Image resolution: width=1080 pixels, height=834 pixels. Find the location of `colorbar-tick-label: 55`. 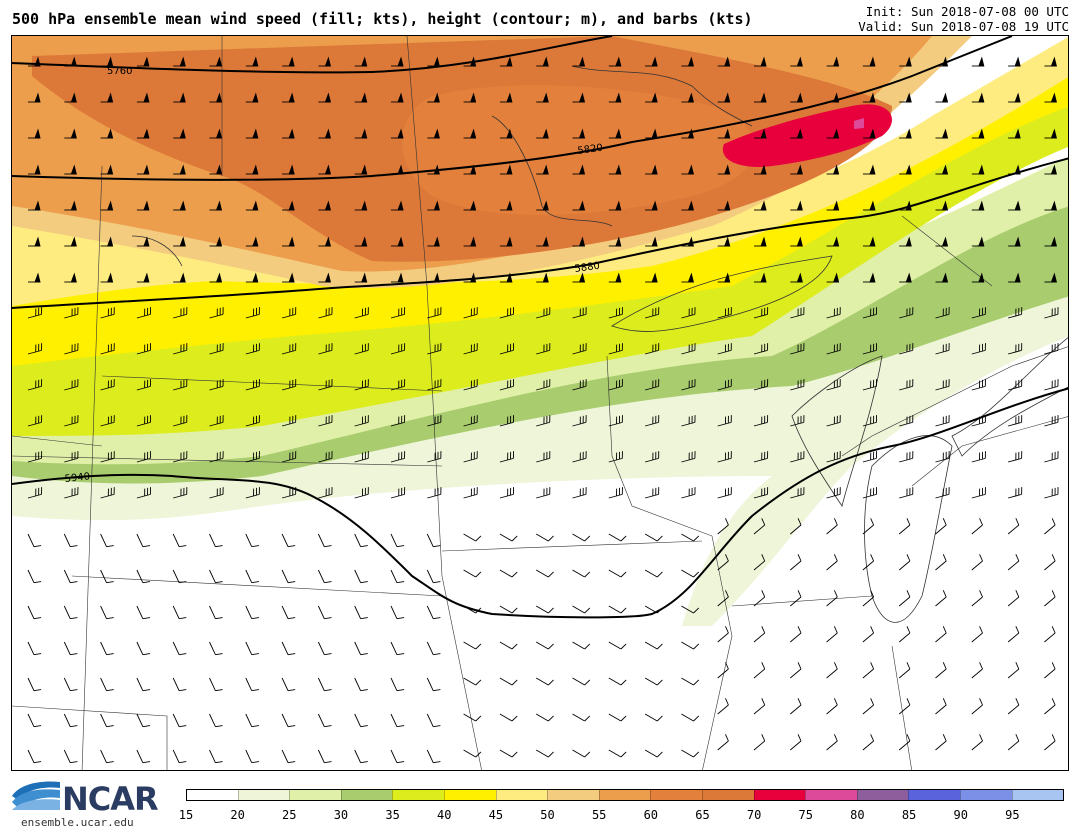

colorbar-tick-label: 55 is located at coordinates (599, 815).